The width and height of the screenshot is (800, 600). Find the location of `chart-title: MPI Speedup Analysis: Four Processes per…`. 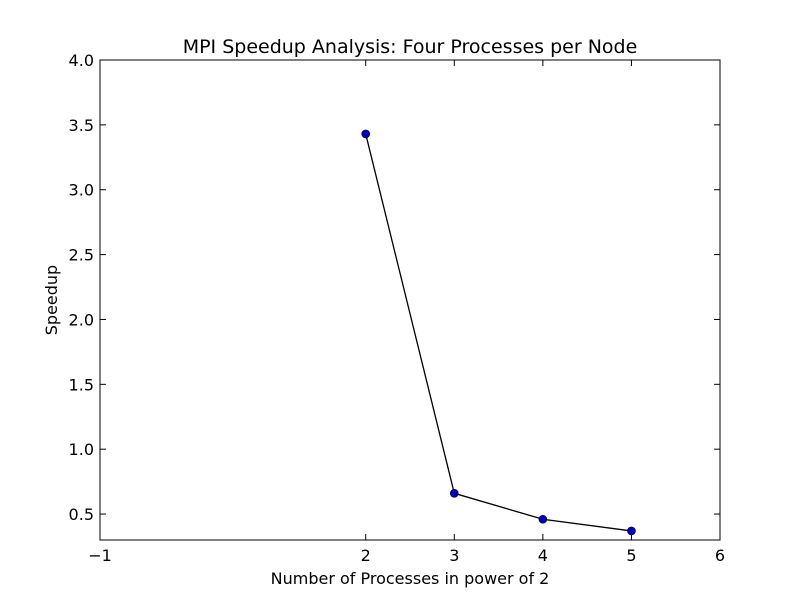

chart-title: MPI Speedup Analysis: Four Processes per… is located at coordinates (410, 47).